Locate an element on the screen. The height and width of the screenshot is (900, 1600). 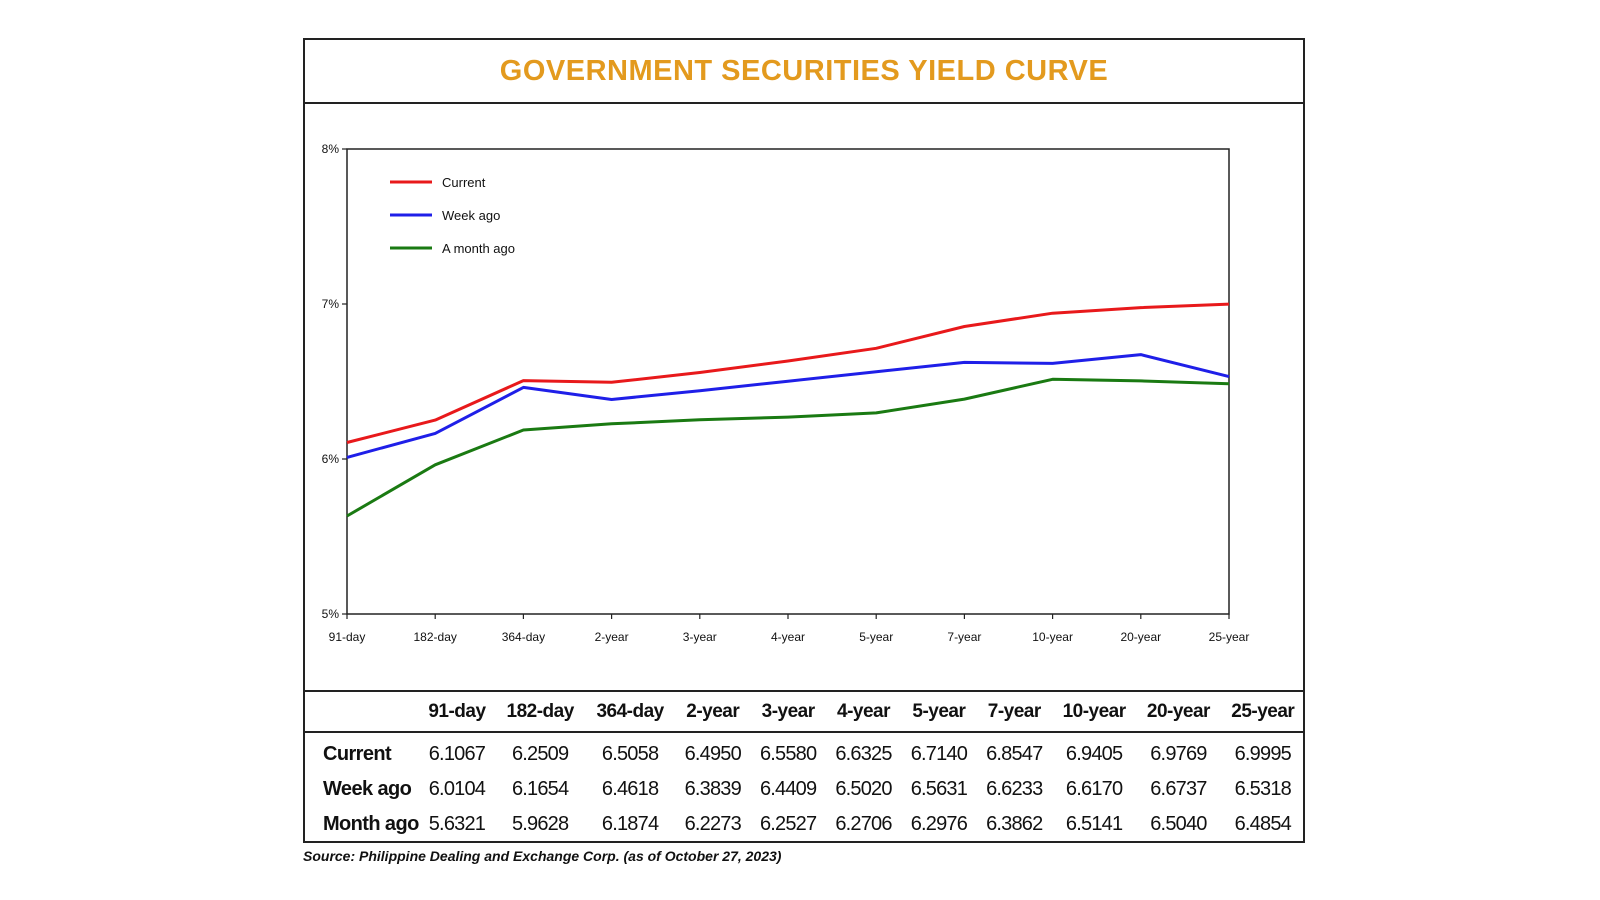
table-cell: 6.5318 is located at coordinates (1263, 789).